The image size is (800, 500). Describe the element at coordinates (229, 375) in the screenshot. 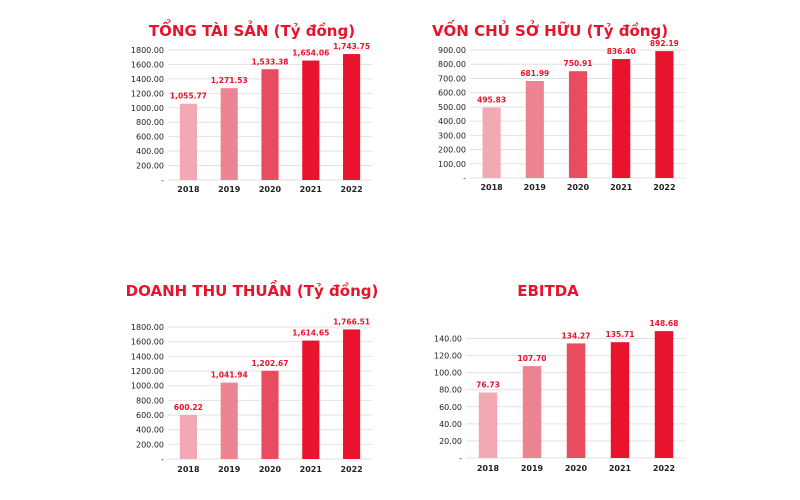

I see `data-label: 1,041.94` at that location.